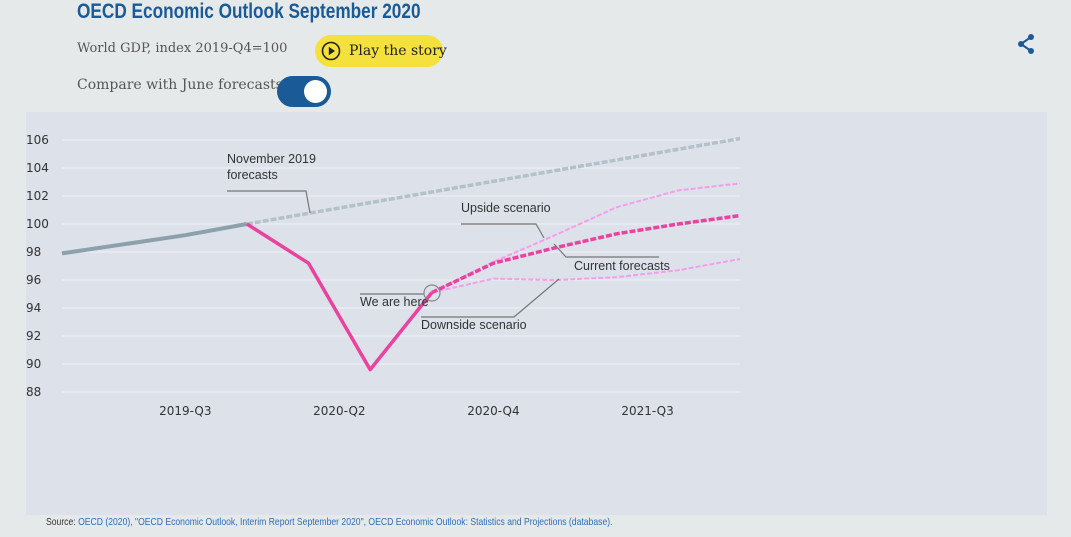  Describe the element at coordinates (182, 48) in the screenshot. I see `chart-subtitle: World GDP, index 2019-Q4=100` at that location.